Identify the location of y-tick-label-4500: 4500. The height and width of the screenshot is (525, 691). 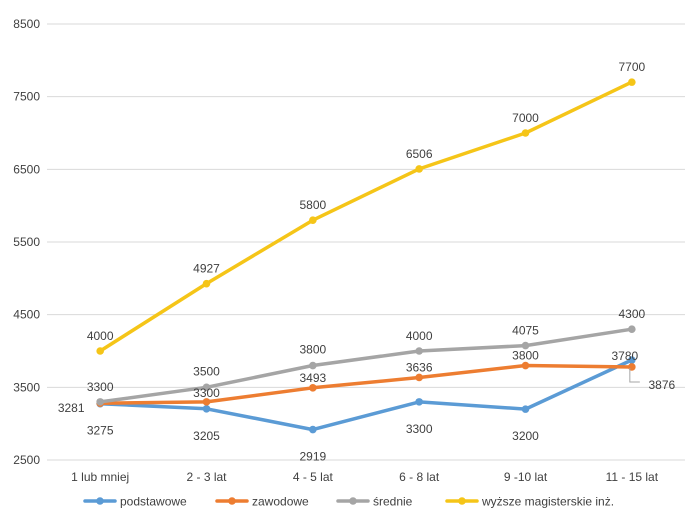
(26, 315).